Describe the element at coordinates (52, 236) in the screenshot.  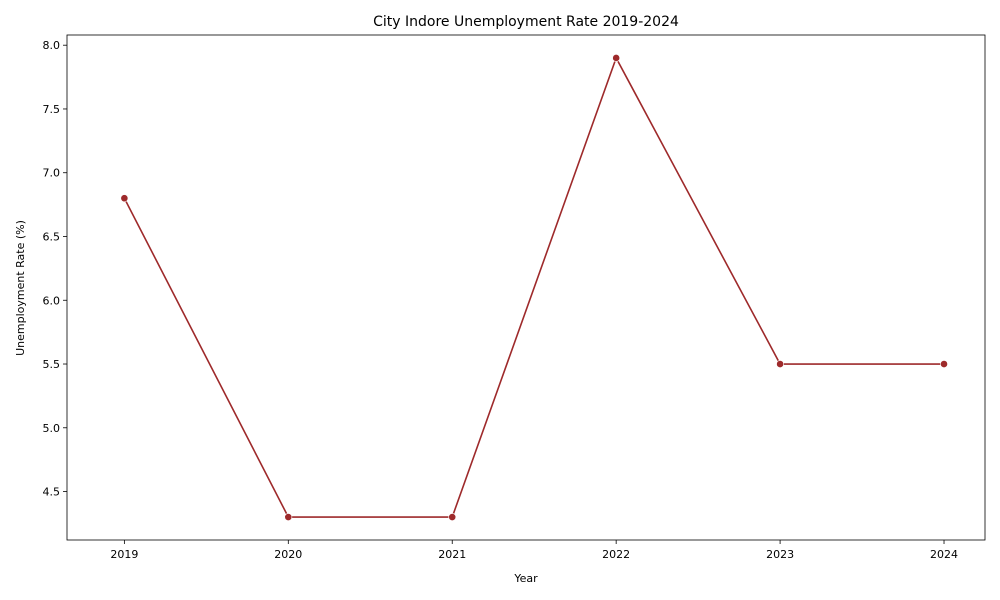
I see `y-tick-label: 6.5` at that location.